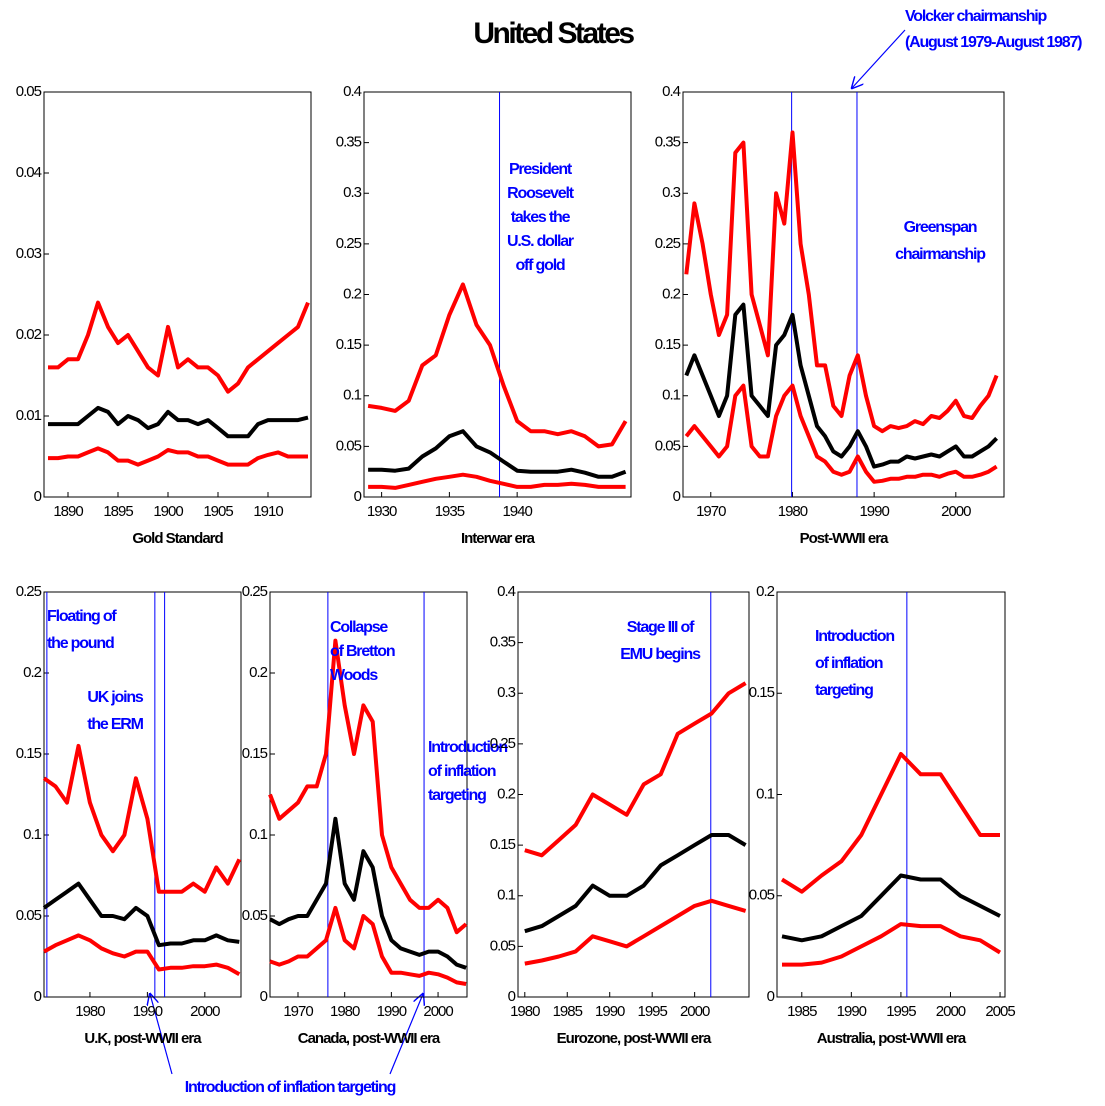 This screenshot has width=1105, height=1106. Describe the element at coordinates (29, 415) in the screenshot. I see `y-tick-label: 0.01` at that location.